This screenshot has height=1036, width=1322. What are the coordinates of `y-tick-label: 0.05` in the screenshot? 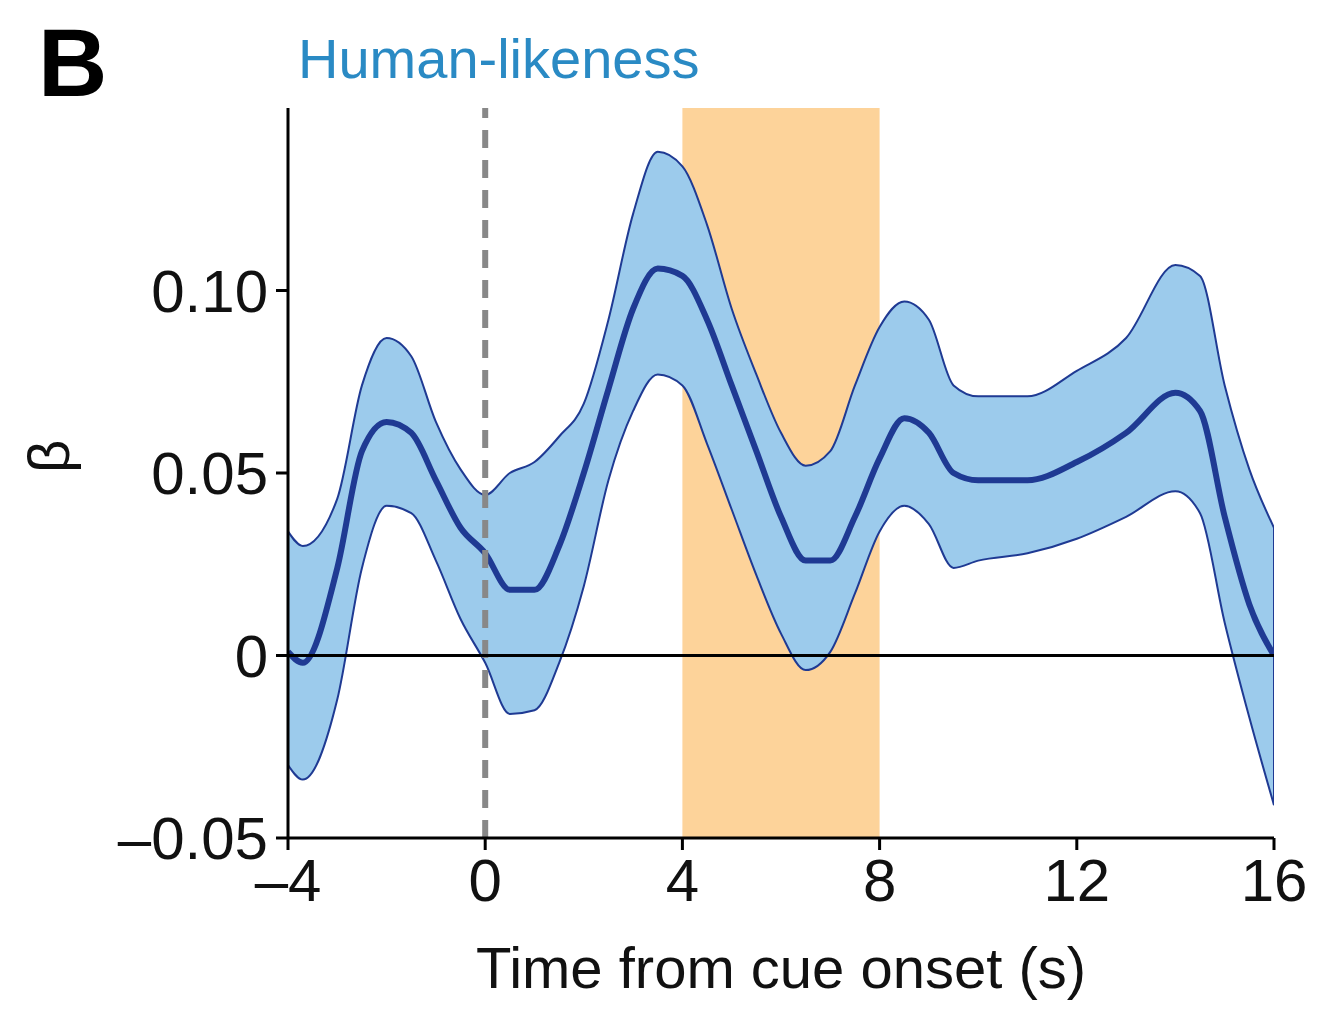 It's located at (209, 474).